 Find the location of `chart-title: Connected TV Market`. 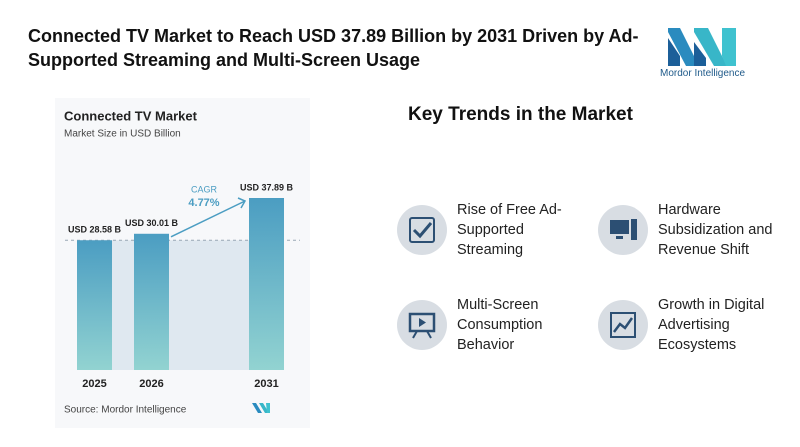

chart-title: Connected TV Market is located at coordinates (131, 115).